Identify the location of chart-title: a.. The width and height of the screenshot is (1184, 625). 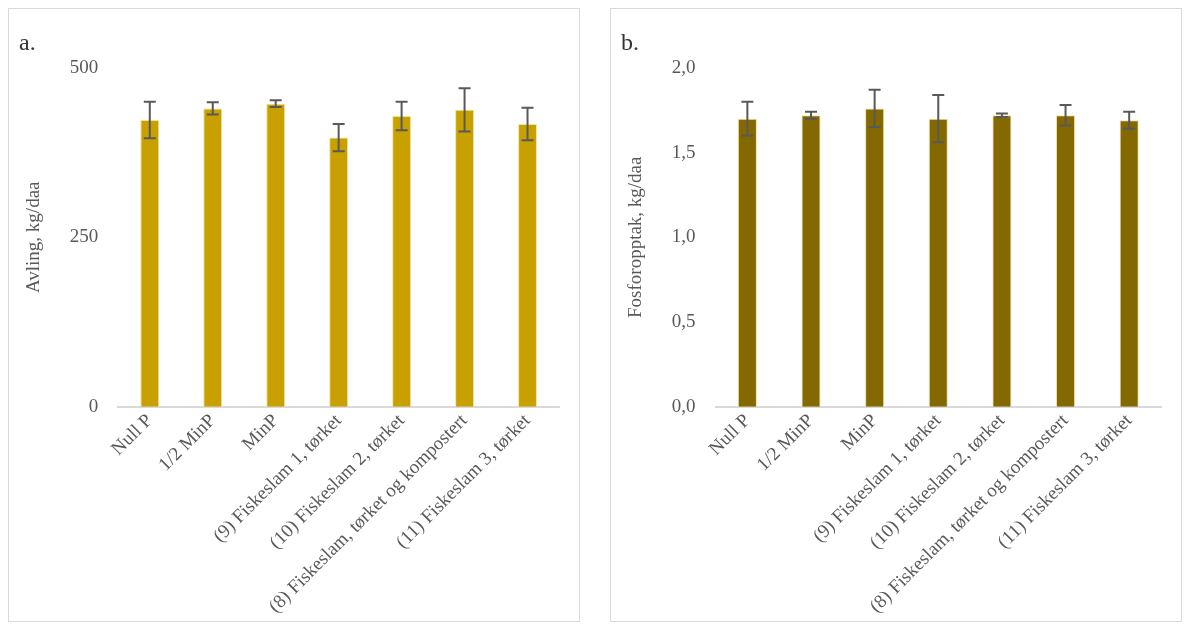
(27, 41).